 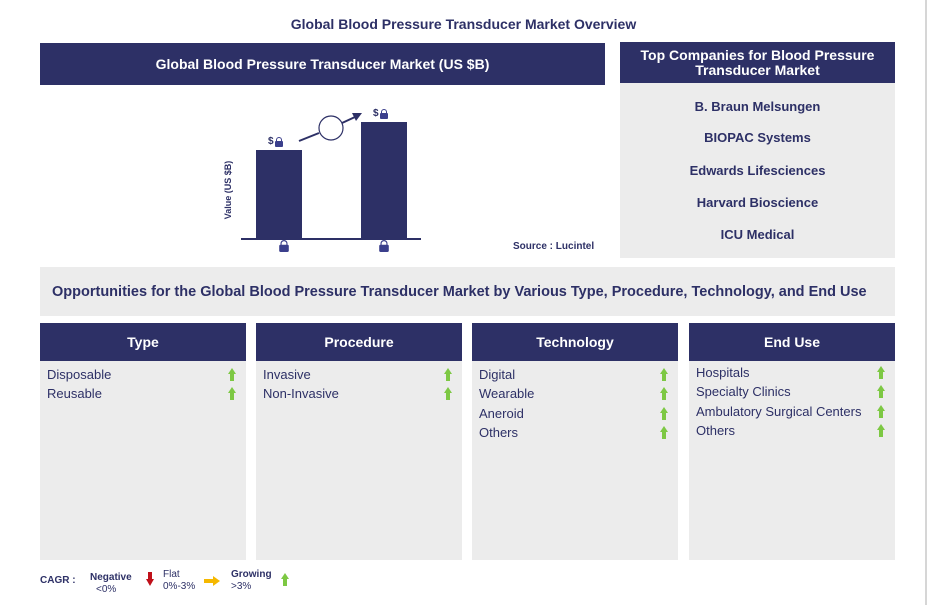 What do you see at coordinates (150, 579) in the screenshot?
I see `negative-arrow-icon` at bounding box center [150, 579].